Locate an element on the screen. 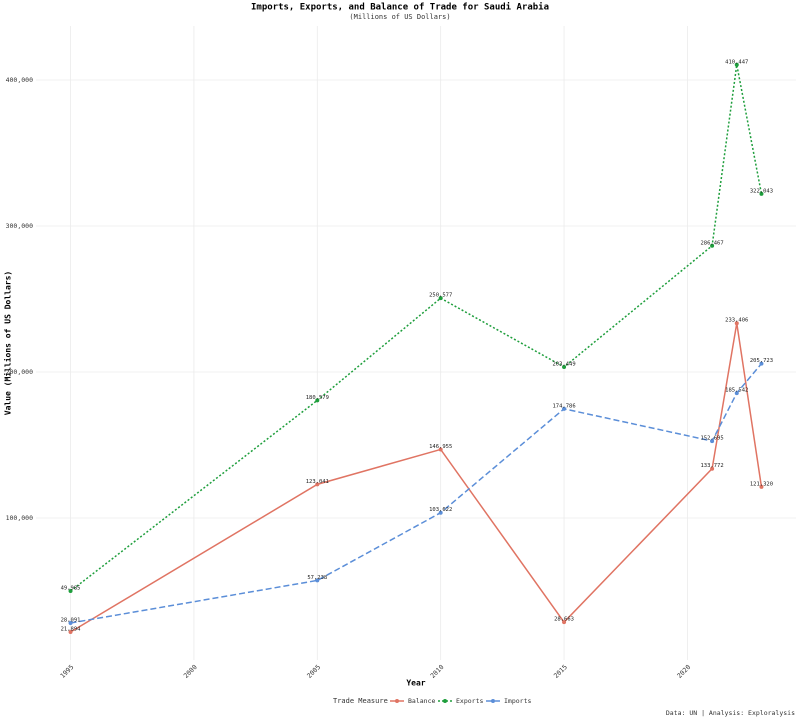 This screenshot has height=720, width=800. data-label: 146,955 is located at coordinates (440, 447).